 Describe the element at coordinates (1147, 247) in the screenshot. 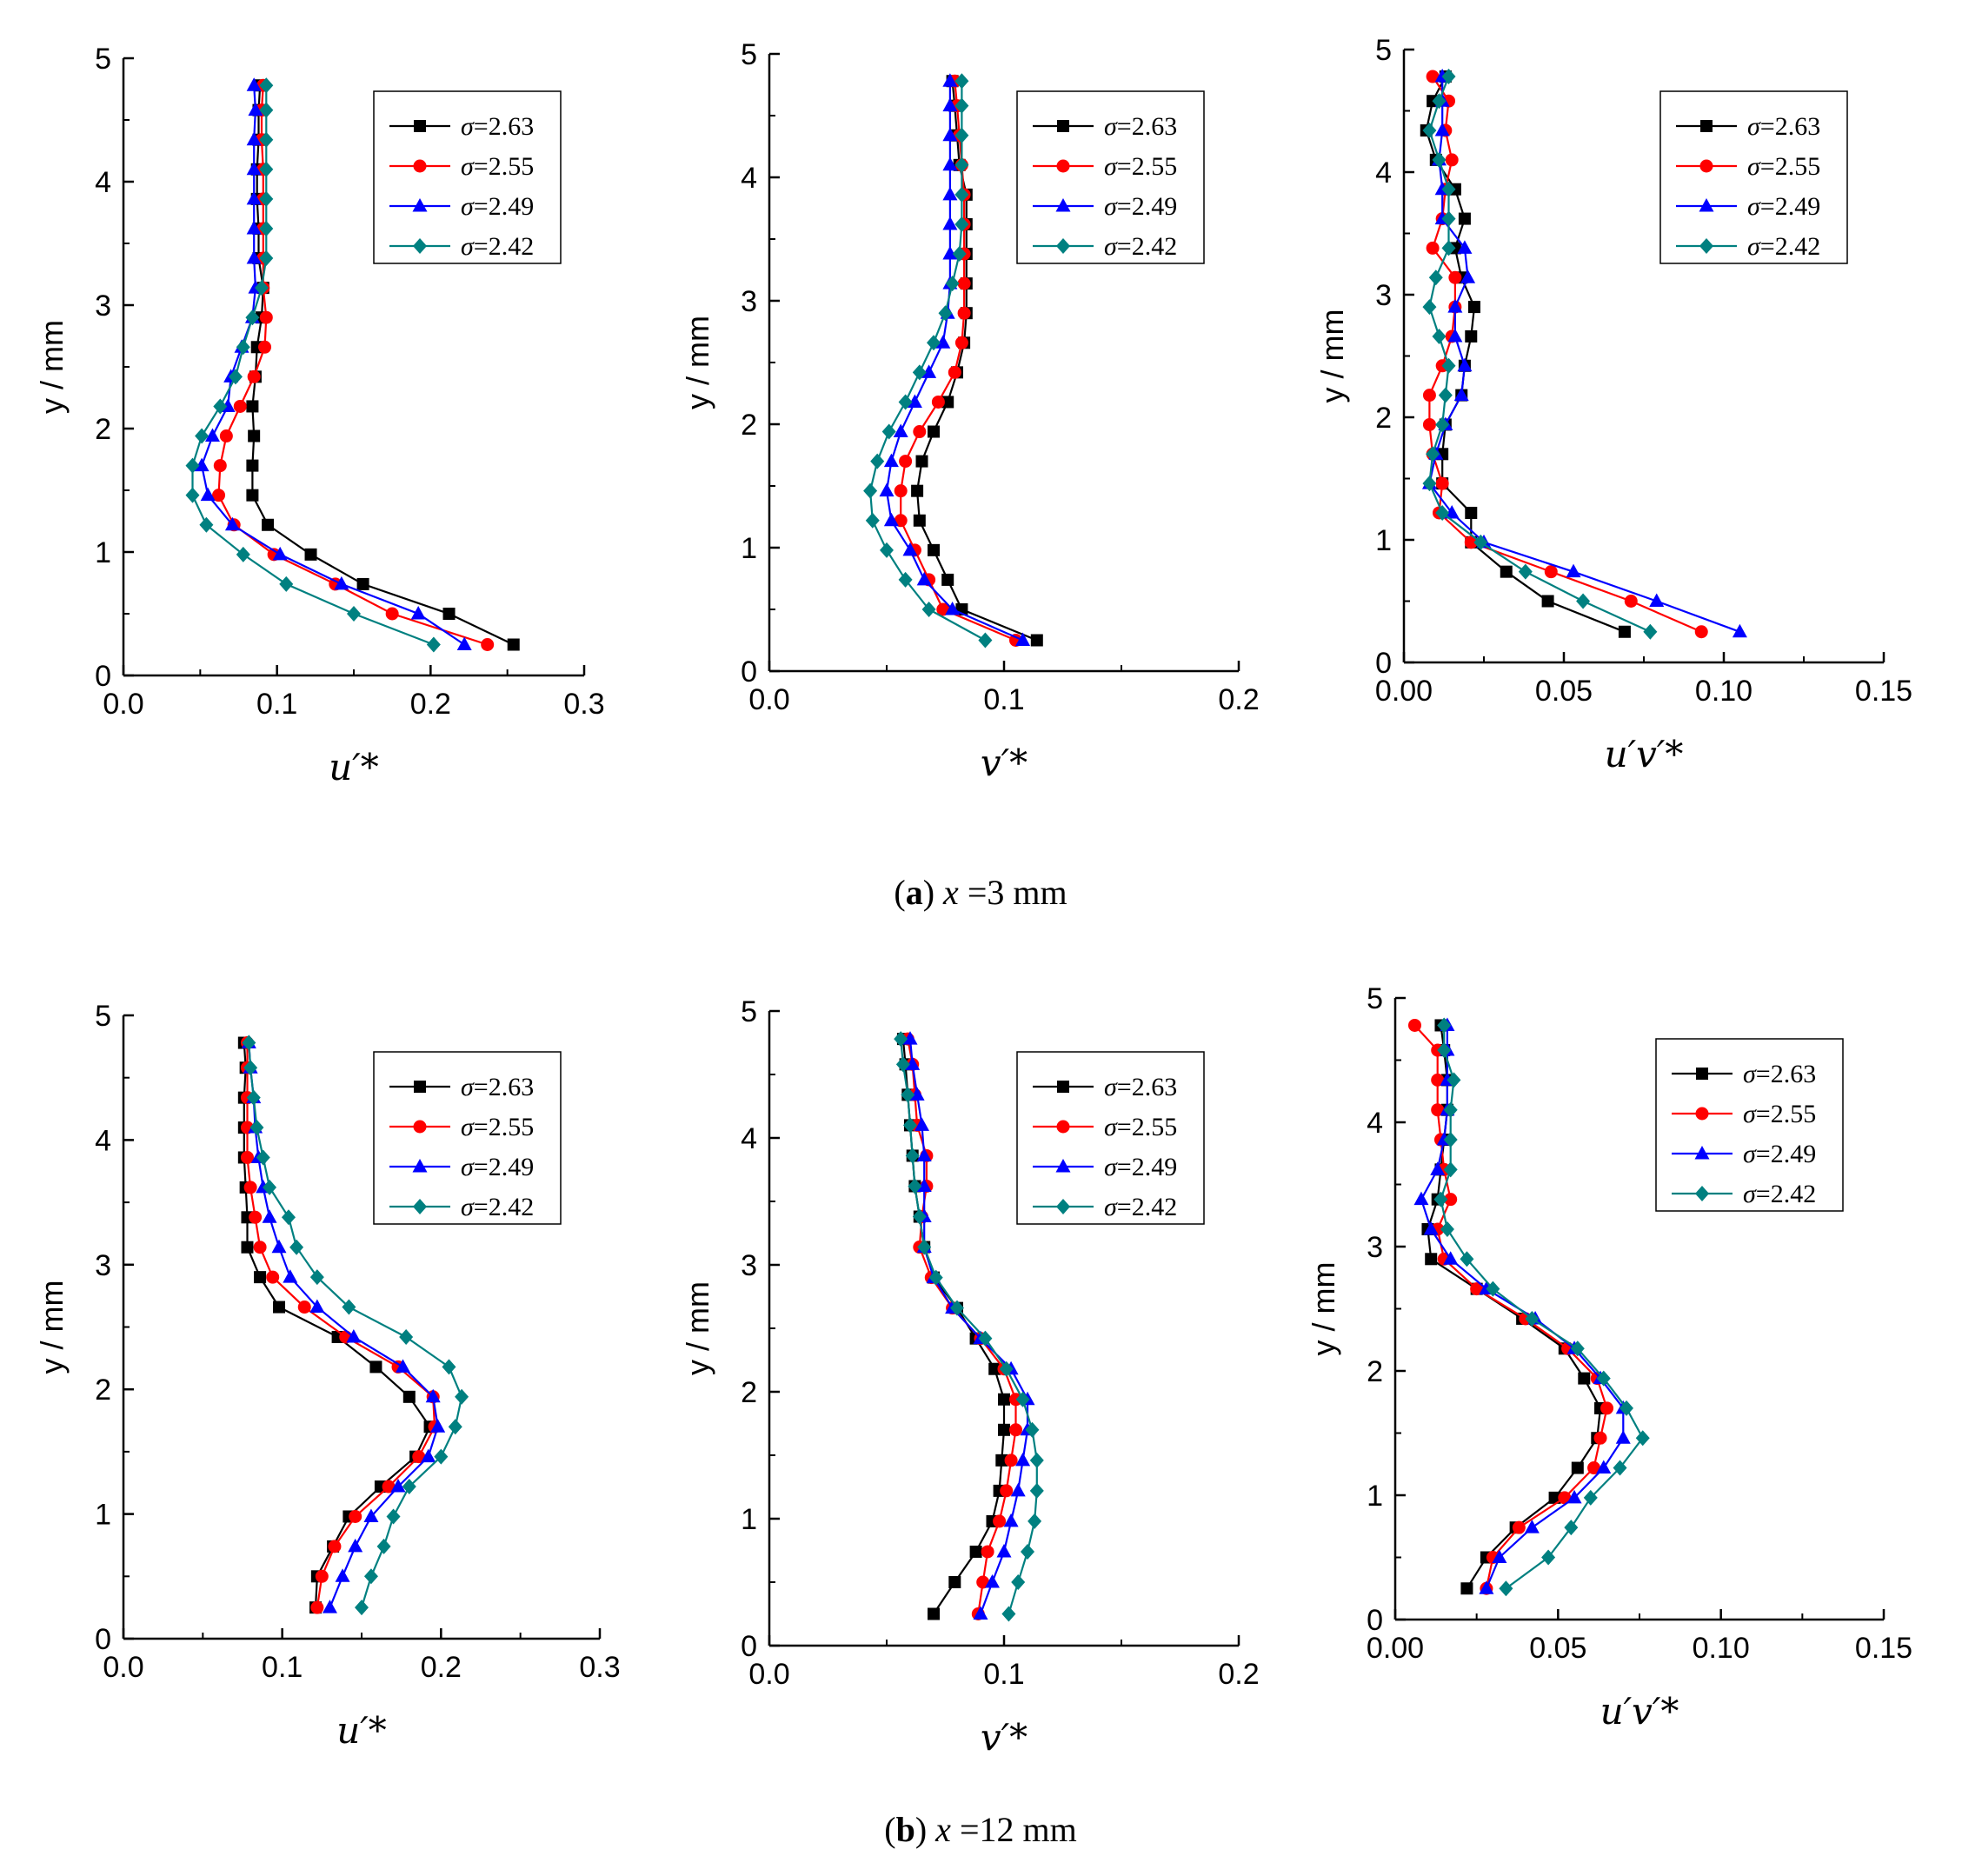

I see `legend-value: =2.42` at that location.